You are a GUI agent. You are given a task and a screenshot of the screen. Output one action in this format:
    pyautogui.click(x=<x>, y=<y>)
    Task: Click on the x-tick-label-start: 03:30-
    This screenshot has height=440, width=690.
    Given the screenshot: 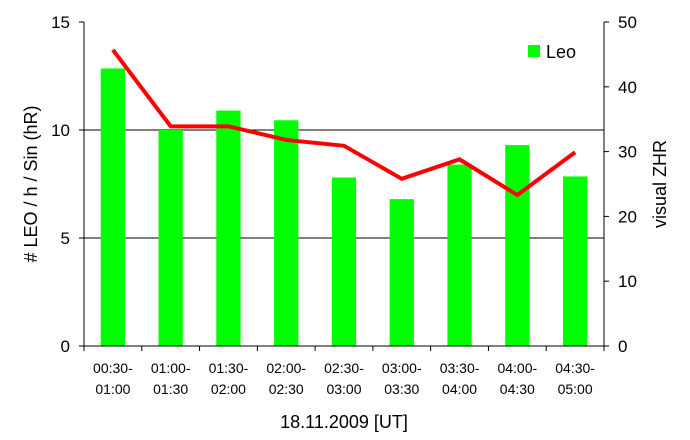 What is the action you would take?
    pyautogui.click(x=460, y=368)
    